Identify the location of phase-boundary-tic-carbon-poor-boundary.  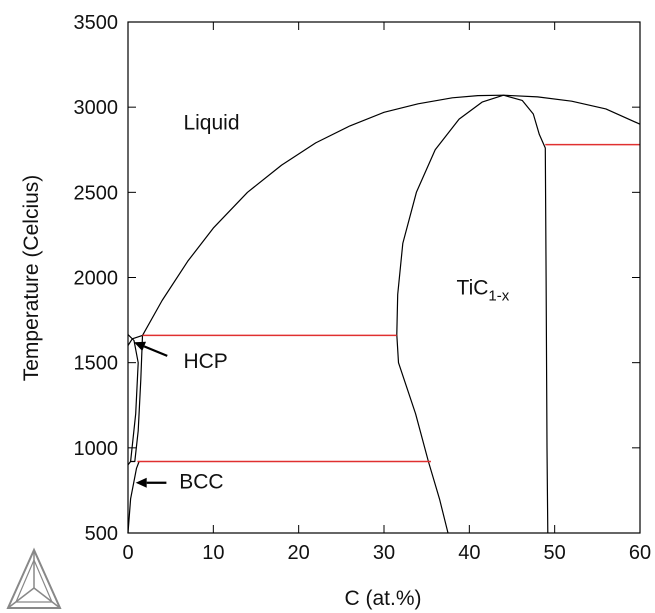
(450, 314).